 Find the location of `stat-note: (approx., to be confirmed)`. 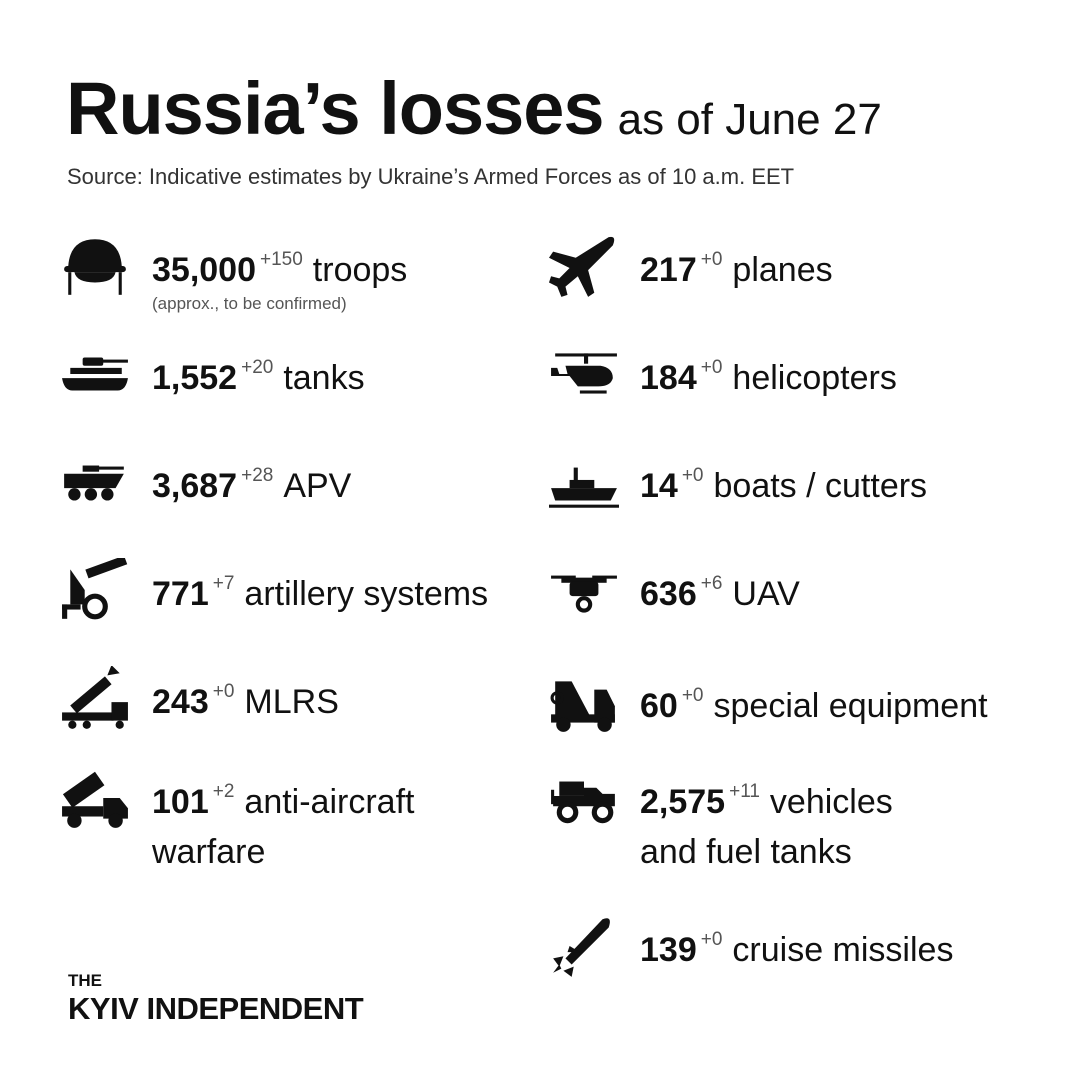

stat-note: (approx., to be confirmed) is located at coordinates (249, 303).